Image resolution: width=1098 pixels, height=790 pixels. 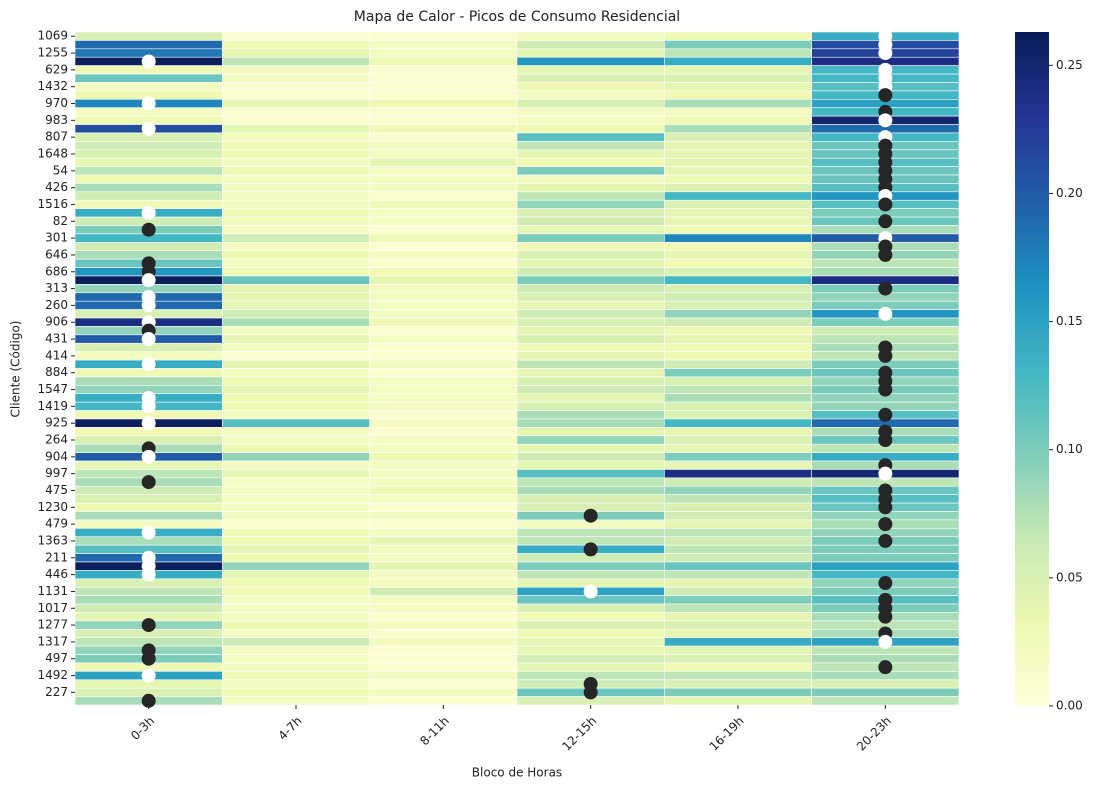 What do you see at coordinates (56, 557) in the screenshot?
I see `y-tick-label: 211` at bounding box center [56, 557].